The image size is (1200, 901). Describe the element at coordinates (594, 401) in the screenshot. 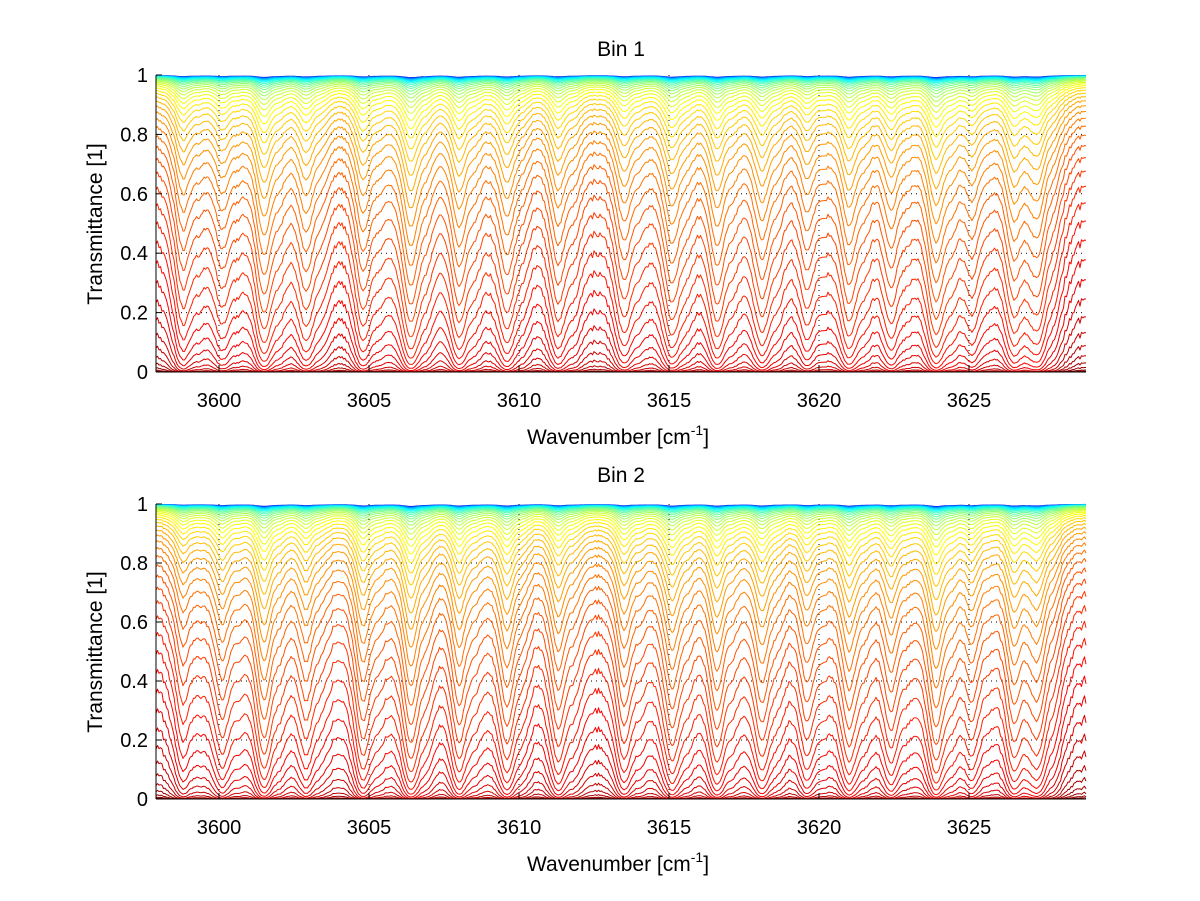

I see `x-tick-labels: 3600 3605 3610 3615 3620 3625` at that location.